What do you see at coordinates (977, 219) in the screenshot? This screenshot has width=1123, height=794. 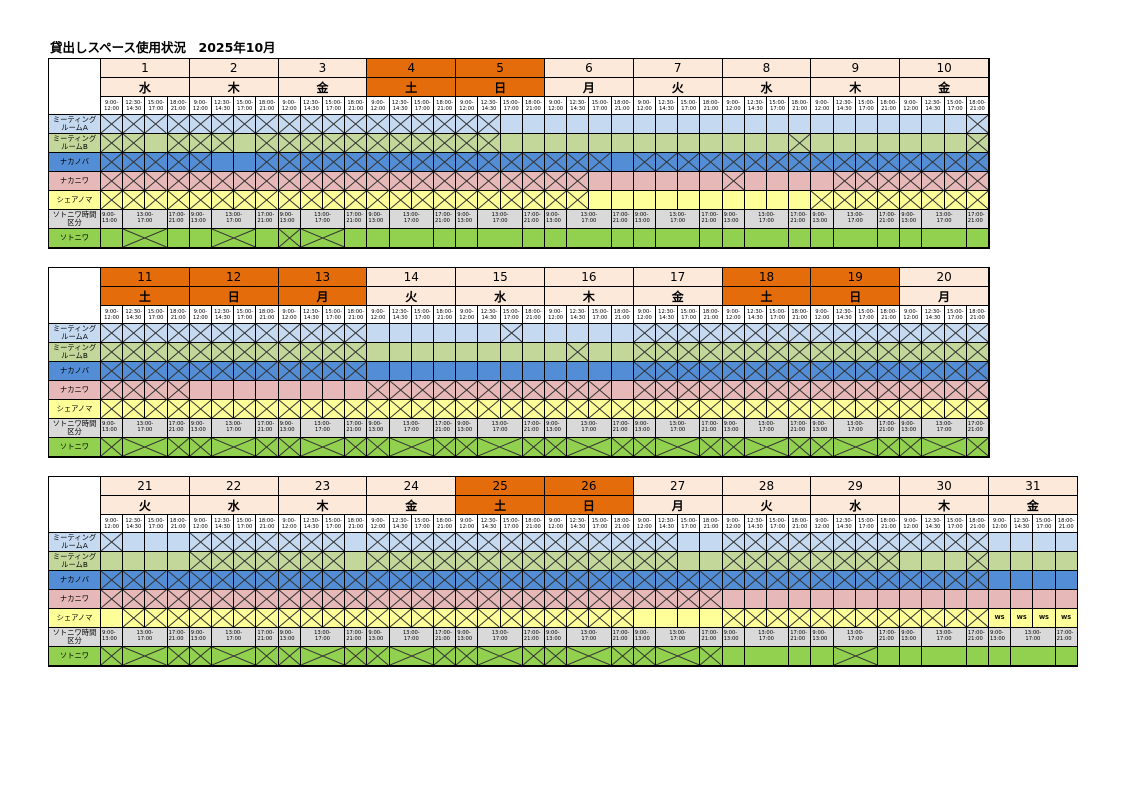 I see `soto-time-slot: 17:00- 21:00` at bounding box center [977, 219].